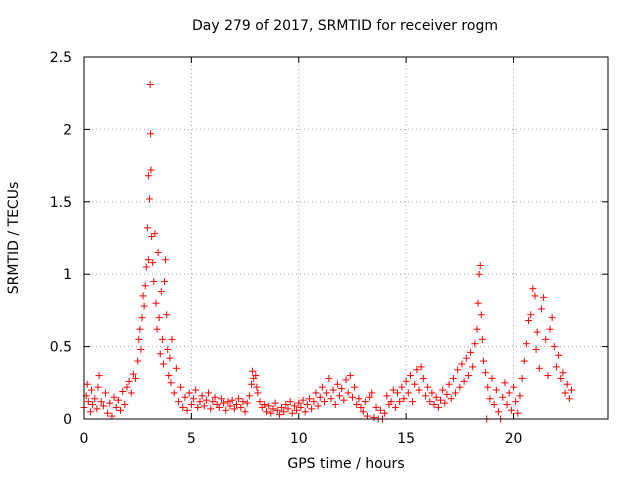  What do you see at coordinates (61, 58) in the screenshot?
I see `y-tick-label: 2.5` at bounding box center [61, 58].